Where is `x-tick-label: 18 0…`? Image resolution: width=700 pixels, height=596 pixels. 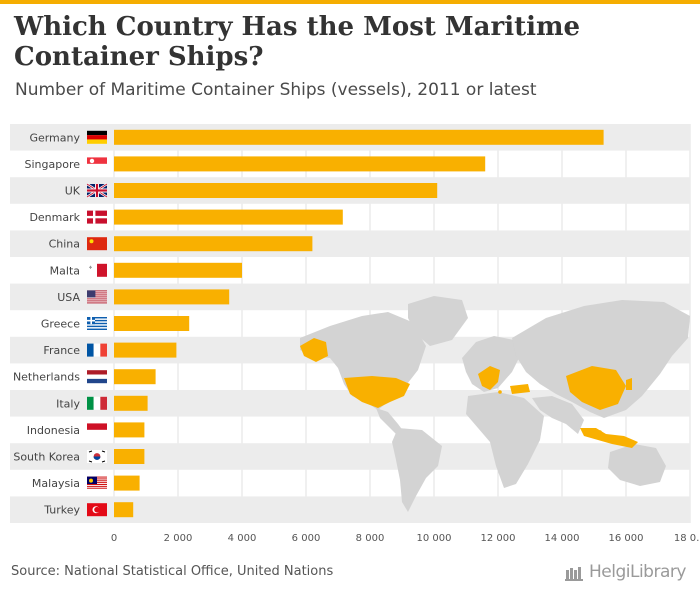
x-tick-label: 18 0… is located at coordinates (687, 538).